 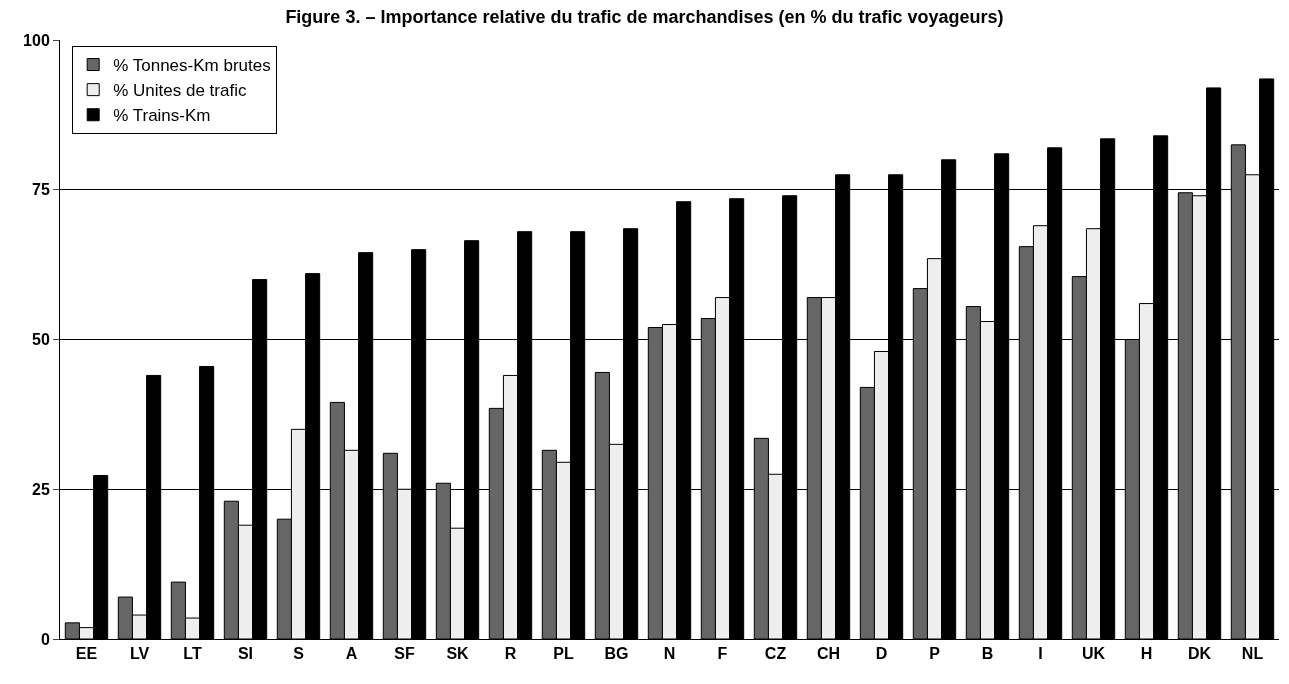 What do you see at coordinates (616, 654) in the screenshot?
I see `x-tick-label: BG` at bounding box center [616, 654].